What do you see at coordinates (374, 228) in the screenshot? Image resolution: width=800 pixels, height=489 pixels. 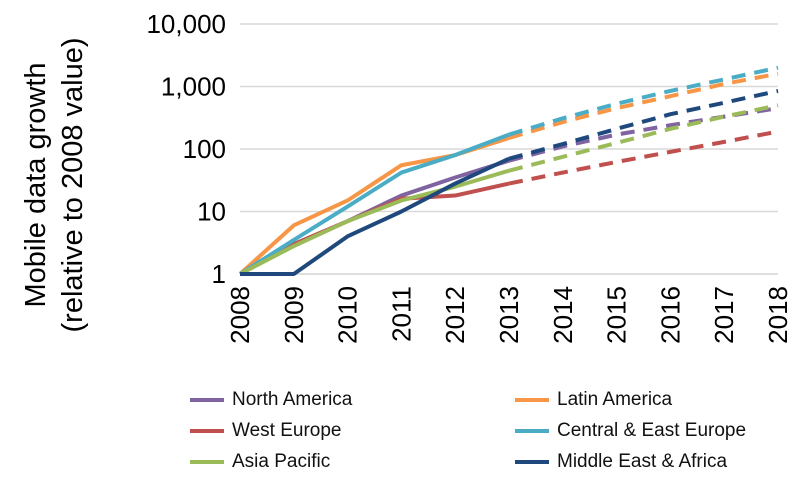 I see `series-line-west-europe-actual` at bounding box center [374, 228].